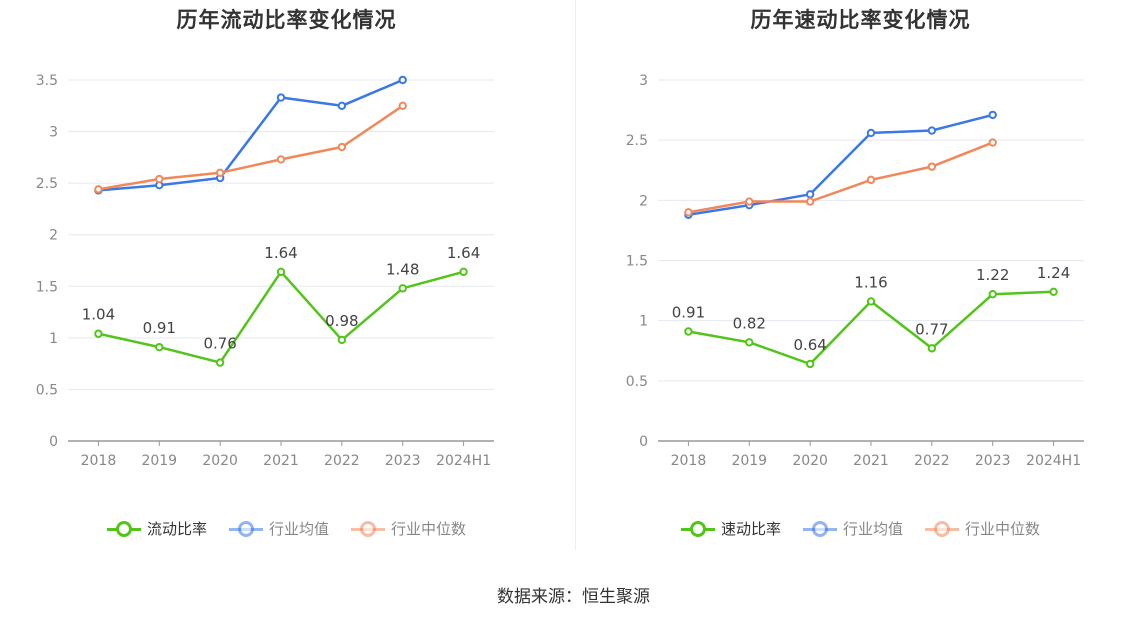 The width and height of the screenshot is (1147, 619). Describe the element at coordinates (1053, 273) in the screenshot. I see `data-label: 1.24` at that location.